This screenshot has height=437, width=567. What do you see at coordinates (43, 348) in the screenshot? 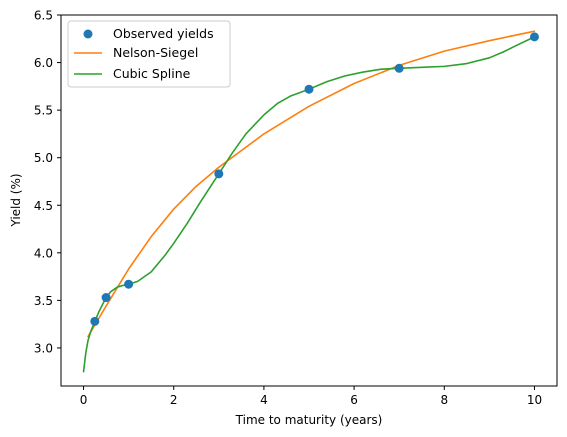
I see `y-tick-label: 3.0` at bounding box center [43, 348].